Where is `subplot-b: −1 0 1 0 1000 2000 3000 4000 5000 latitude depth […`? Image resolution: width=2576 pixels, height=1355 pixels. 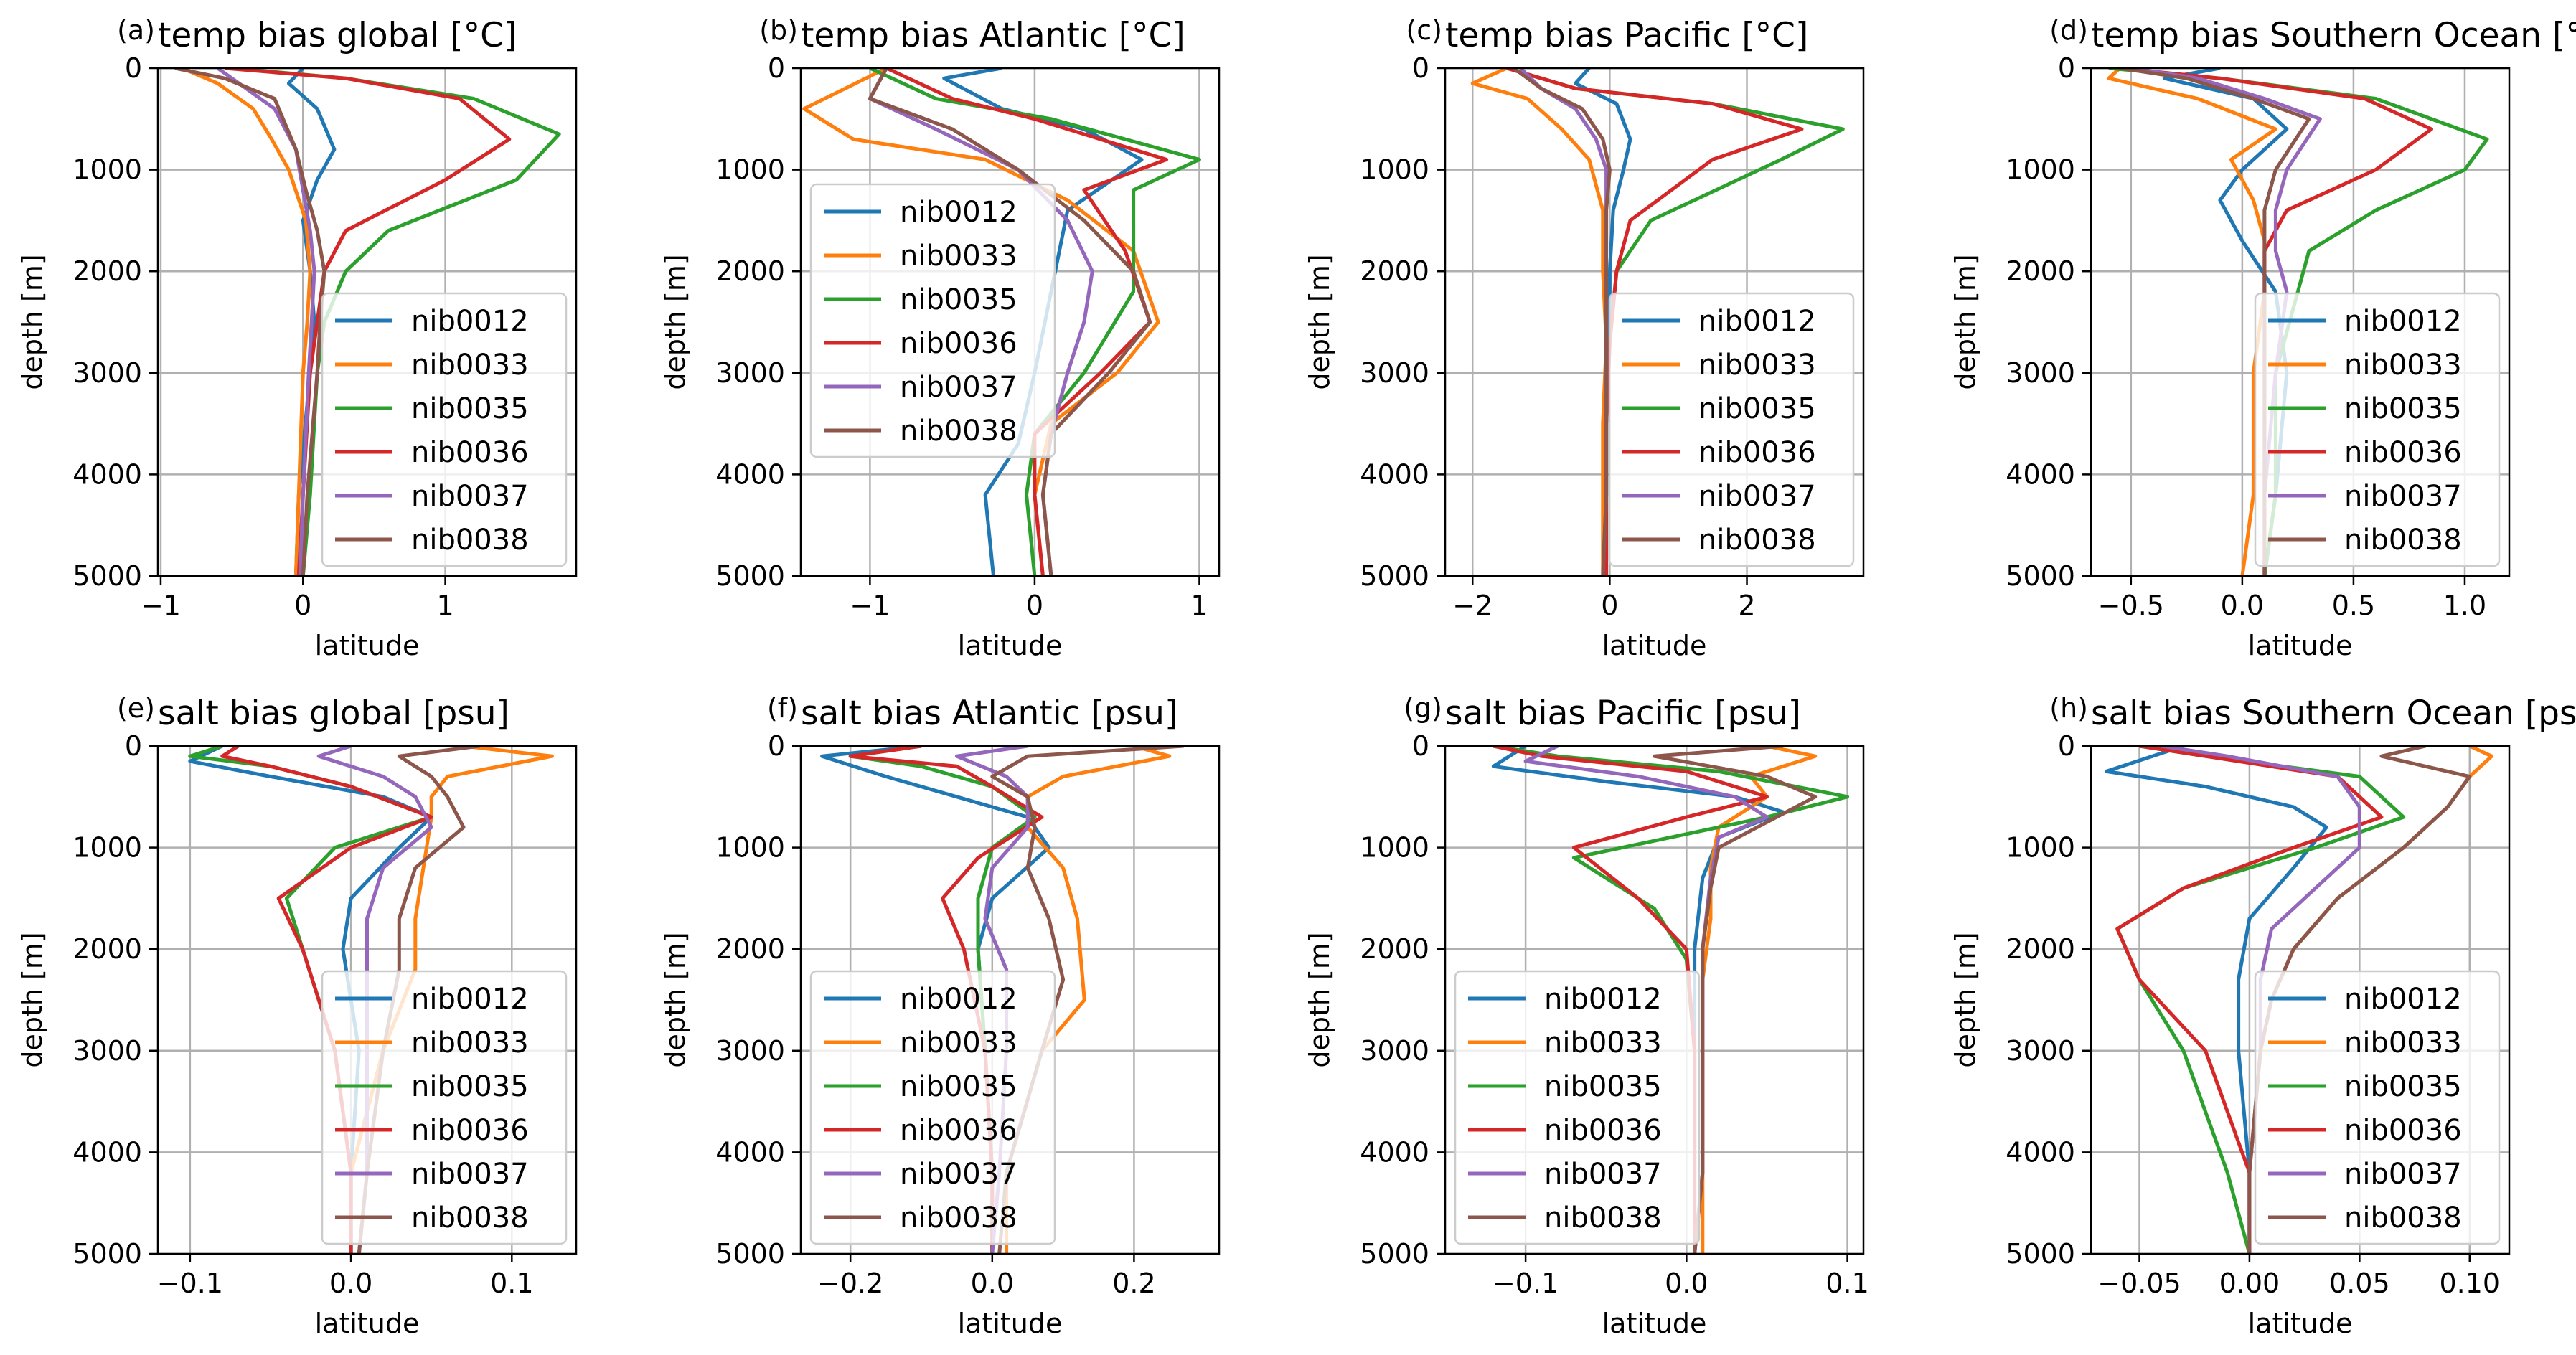
subplot-b: −1 0 1 0 1000 2000 3000 4000 5000 latitude depth [… is located at coordinates (940, 337).